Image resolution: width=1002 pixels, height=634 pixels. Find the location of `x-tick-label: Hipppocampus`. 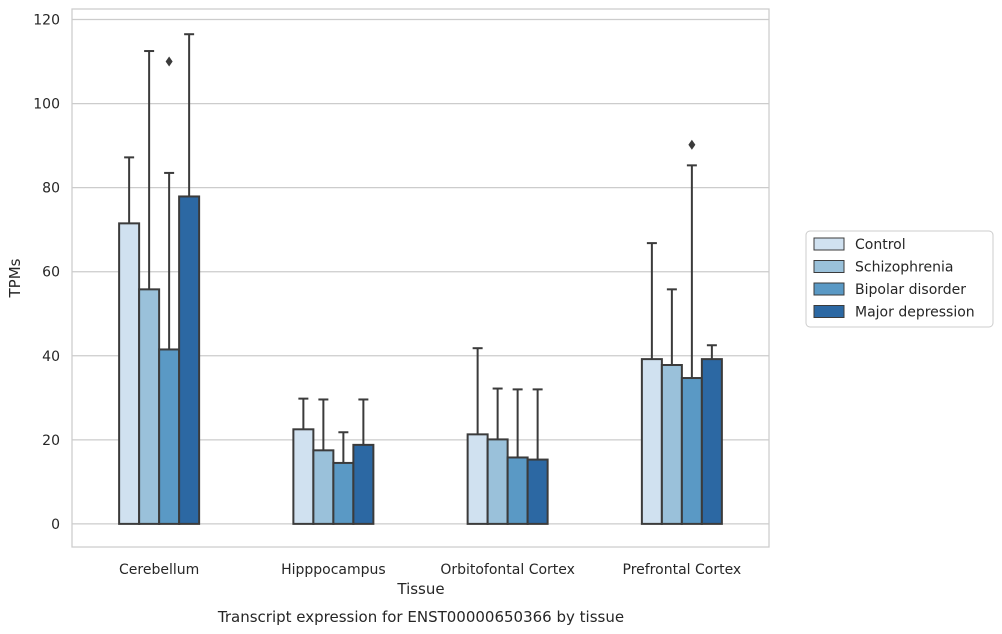

x-tick-label: Hipppocampus is located at coordinates (333, 570).